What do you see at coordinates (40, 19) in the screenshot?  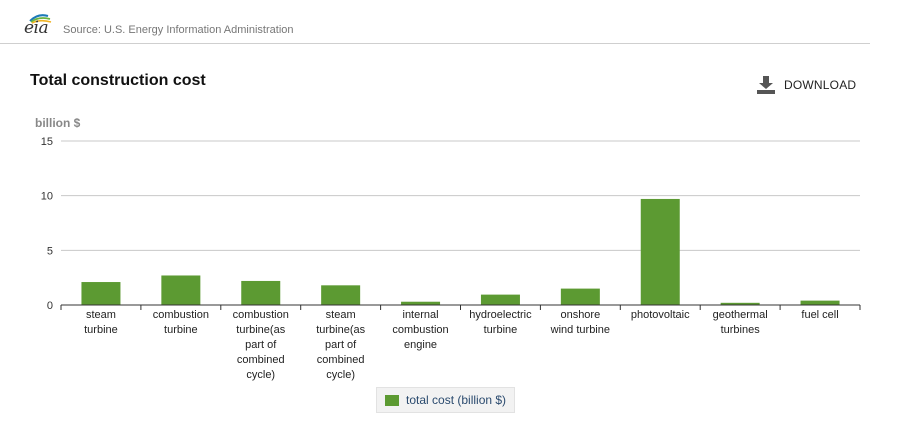 I see `eia-logo-arcs` at bounding box center [40, 19].